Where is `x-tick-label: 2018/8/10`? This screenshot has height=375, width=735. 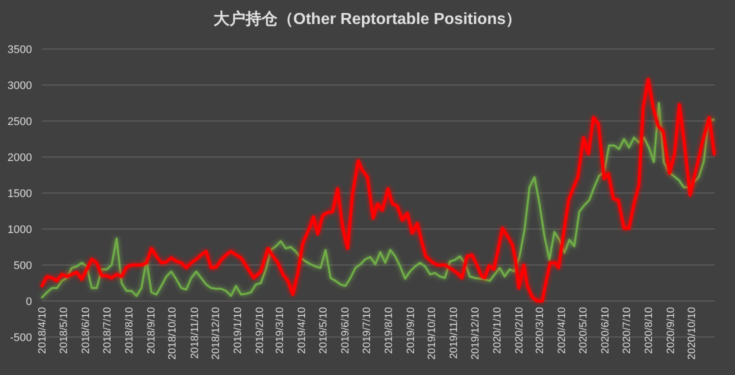 x-tick-label: 2018/8/10 is located at coordinates (129, 330).